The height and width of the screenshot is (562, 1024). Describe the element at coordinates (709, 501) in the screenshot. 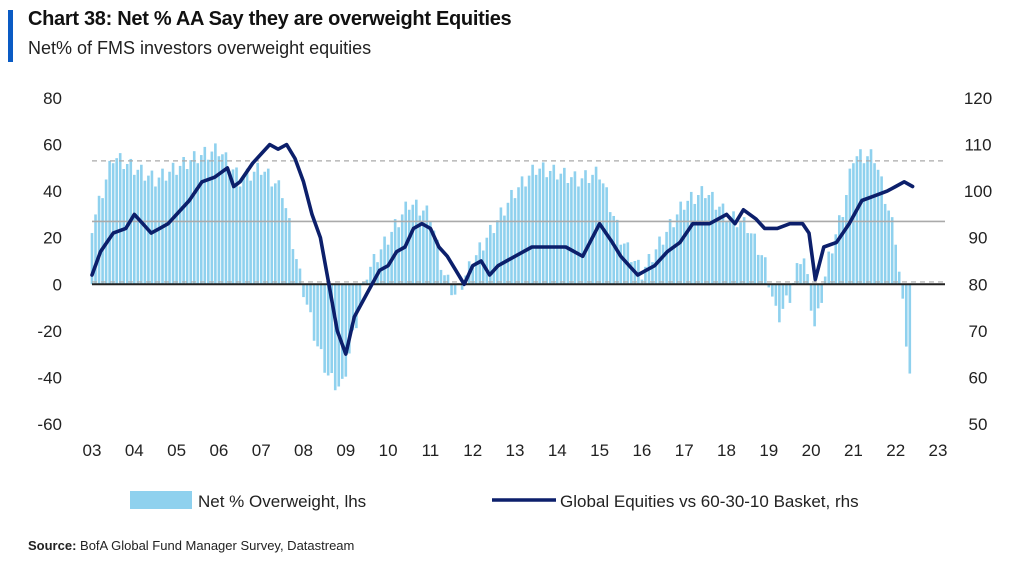

I see `legend-label-line: Global Equities vs 60-30-10 Basket, rhs` at that location.